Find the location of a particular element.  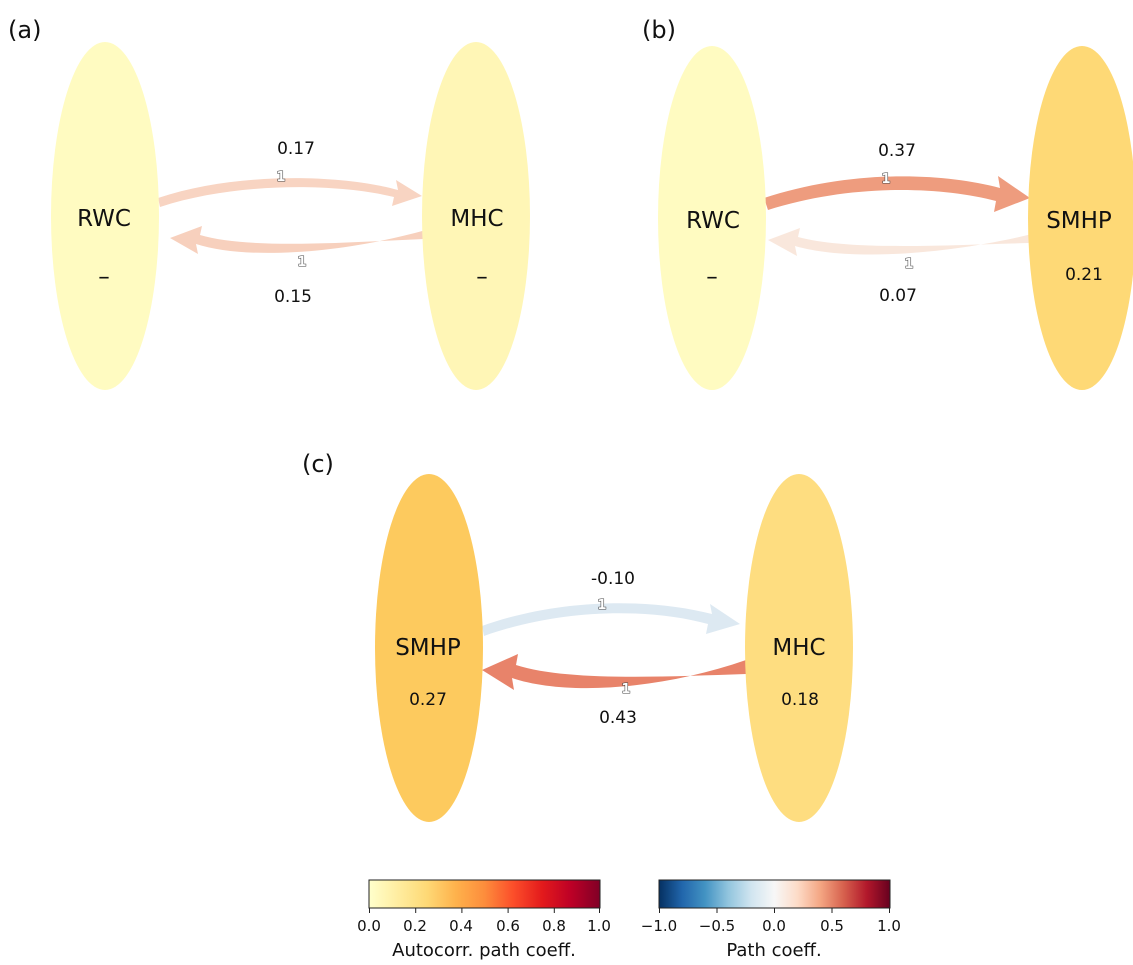

node-value-c-mhc: 0.18 is located at coordinates (800, 700).